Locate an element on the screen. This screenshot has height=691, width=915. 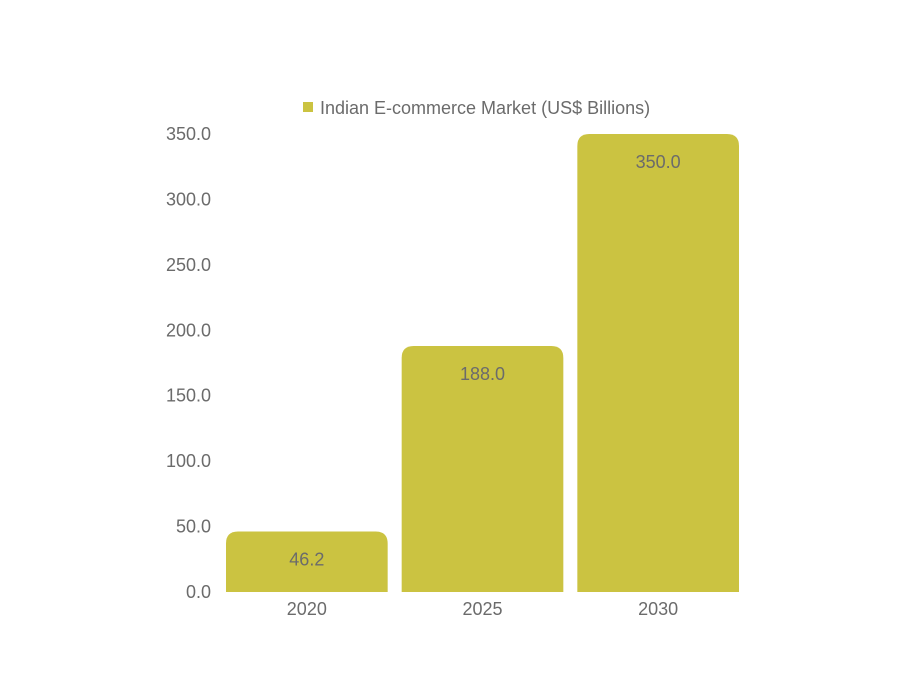
y-axis: 0.0 50.0 100.0 150.0 200.0 250.0 300.0 350.0 is located at coordinates (188, 363).